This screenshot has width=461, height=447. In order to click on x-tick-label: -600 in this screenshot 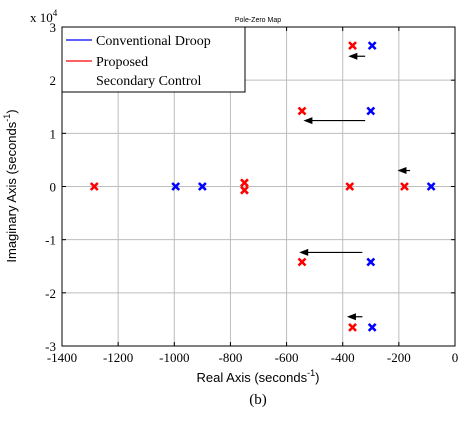, I will do `click(287, 357)`.